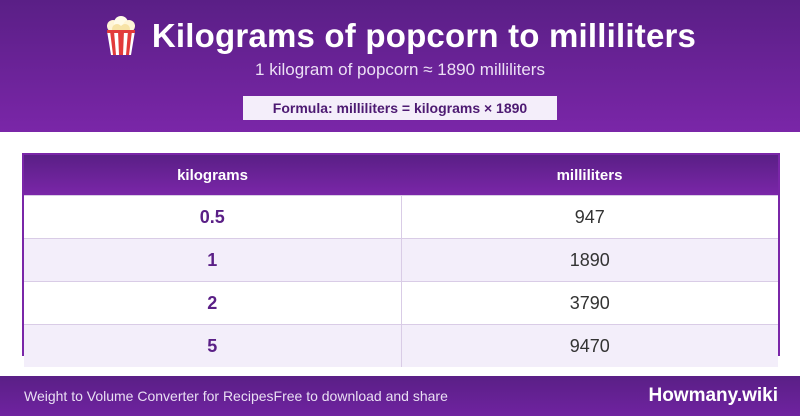 This screenshot has width=800, height=416. Describe the element at coordinates (400, 108) in the screenshot. I see `formula-box: Formula: milliliters = kilograms × 1890` at that location.